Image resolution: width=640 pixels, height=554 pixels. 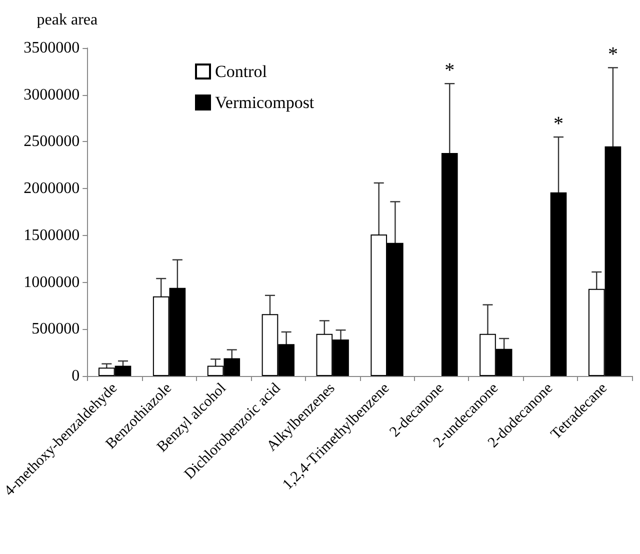 What do you see at coordinates (52, 141) in the screenshot?
I see `y-tick-label: 2500000` at bounding box center [52, 141].